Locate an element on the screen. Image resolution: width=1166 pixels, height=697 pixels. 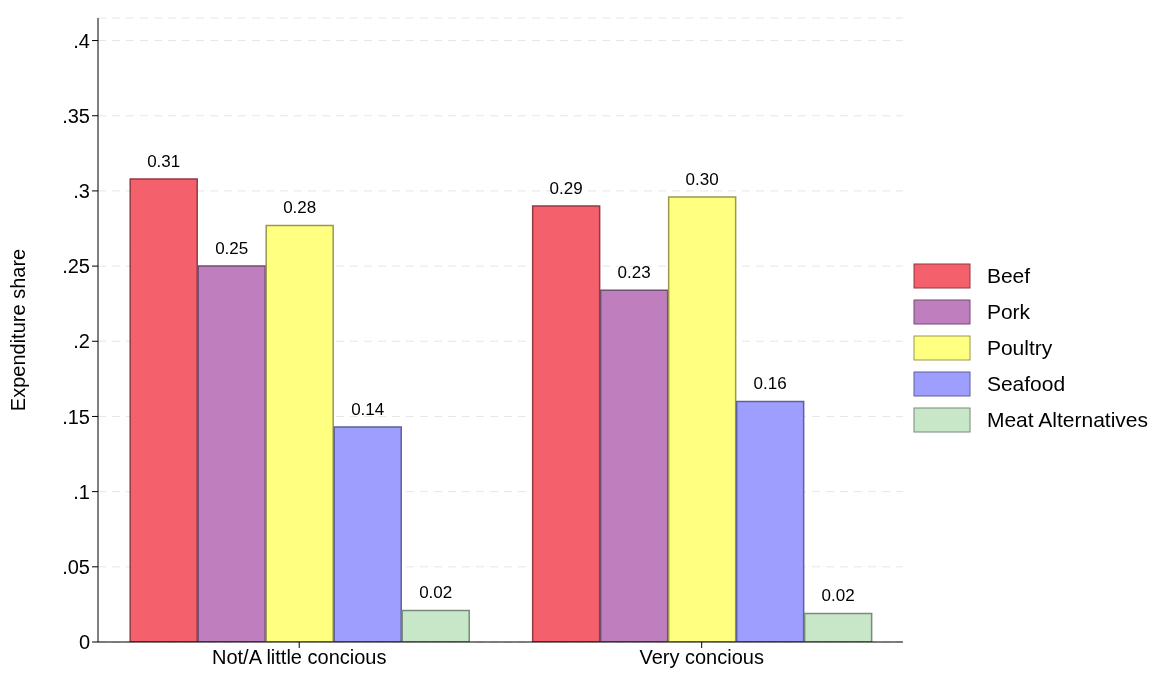
y-tick-label: .15 is located at coordinates (76, 416).